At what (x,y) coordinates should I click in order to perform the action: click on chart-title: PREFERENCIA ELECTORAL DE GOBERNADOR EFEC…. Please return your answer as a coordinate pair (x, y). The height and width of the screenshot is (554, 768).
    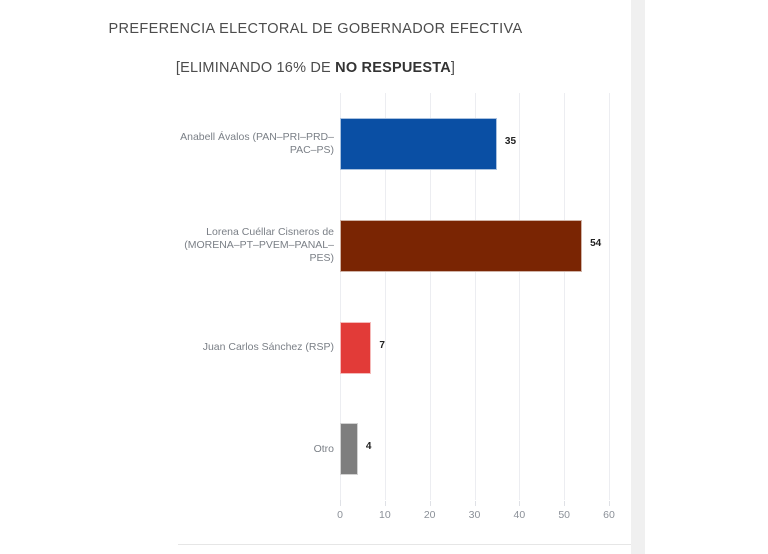
    Looking at the image, I should click on (315, 29).